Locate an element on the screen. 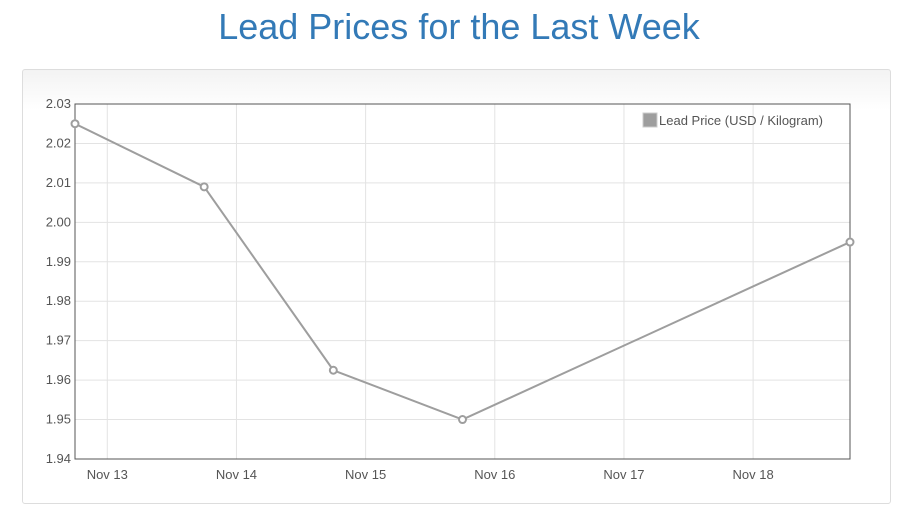 The width and height of the screenshot is (918, 520). x-tick-label: Nov 14 is located at coordinates (236, 474).